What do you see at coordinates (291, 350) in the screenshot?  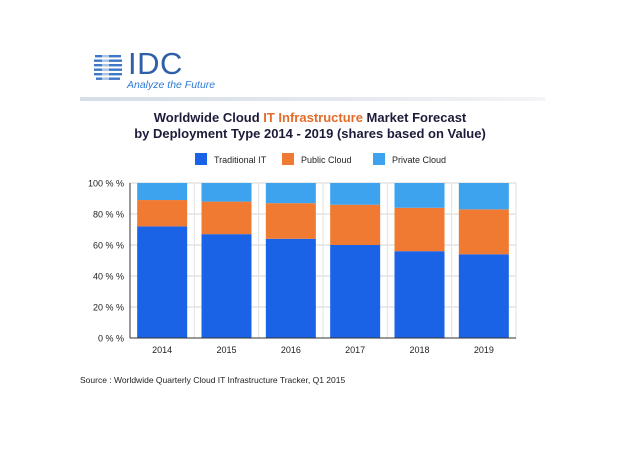 I see `x-tick-label: 2016` at bounding box center [291, 350].